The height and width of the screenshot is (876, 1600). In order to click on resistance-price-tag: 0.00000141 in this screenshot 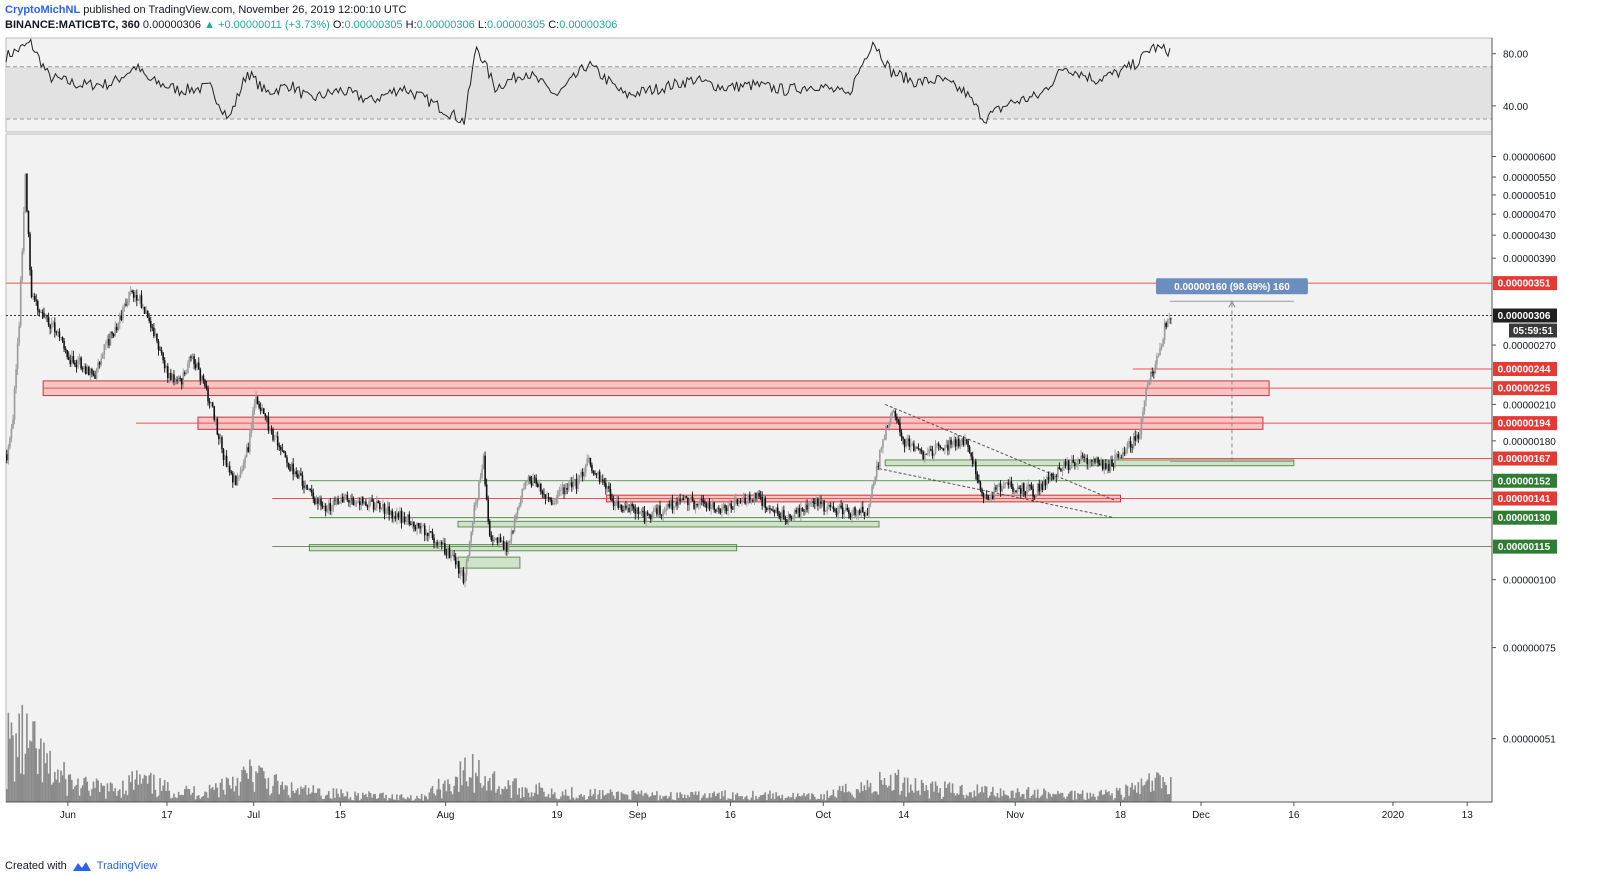, I will do `click(1525, 498)`.